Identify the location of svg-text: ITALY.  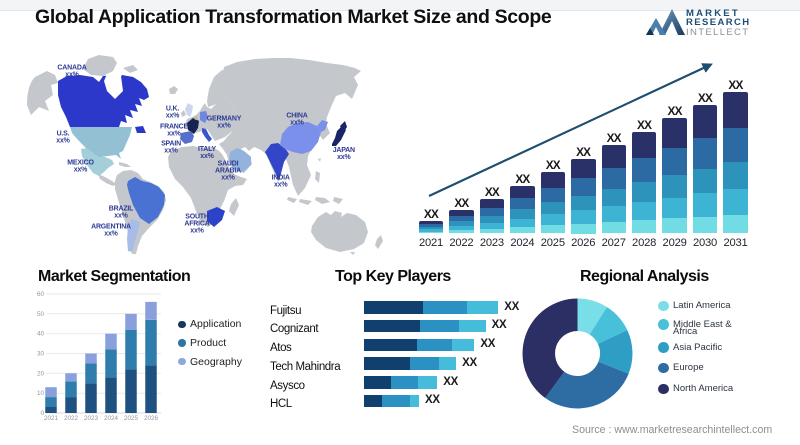
(207, 149).